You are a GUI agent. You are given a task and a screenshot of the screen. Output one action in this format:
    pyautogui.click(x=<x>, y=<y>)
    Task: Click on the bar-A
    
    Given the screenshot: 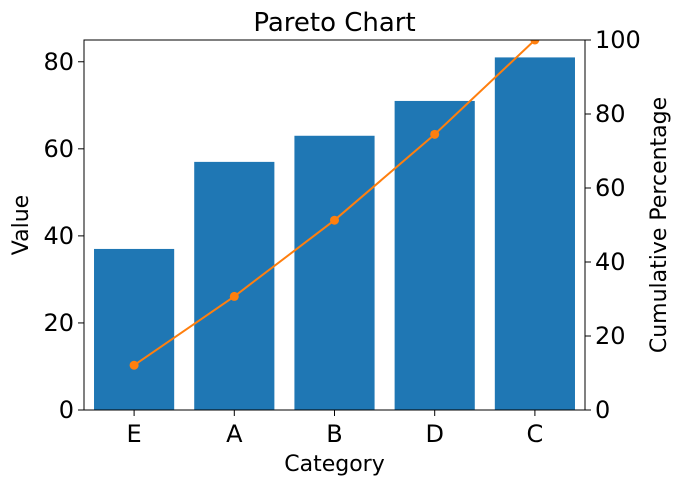 What is the action you would take?
    pyautogui.click(x=234, y=285)
    